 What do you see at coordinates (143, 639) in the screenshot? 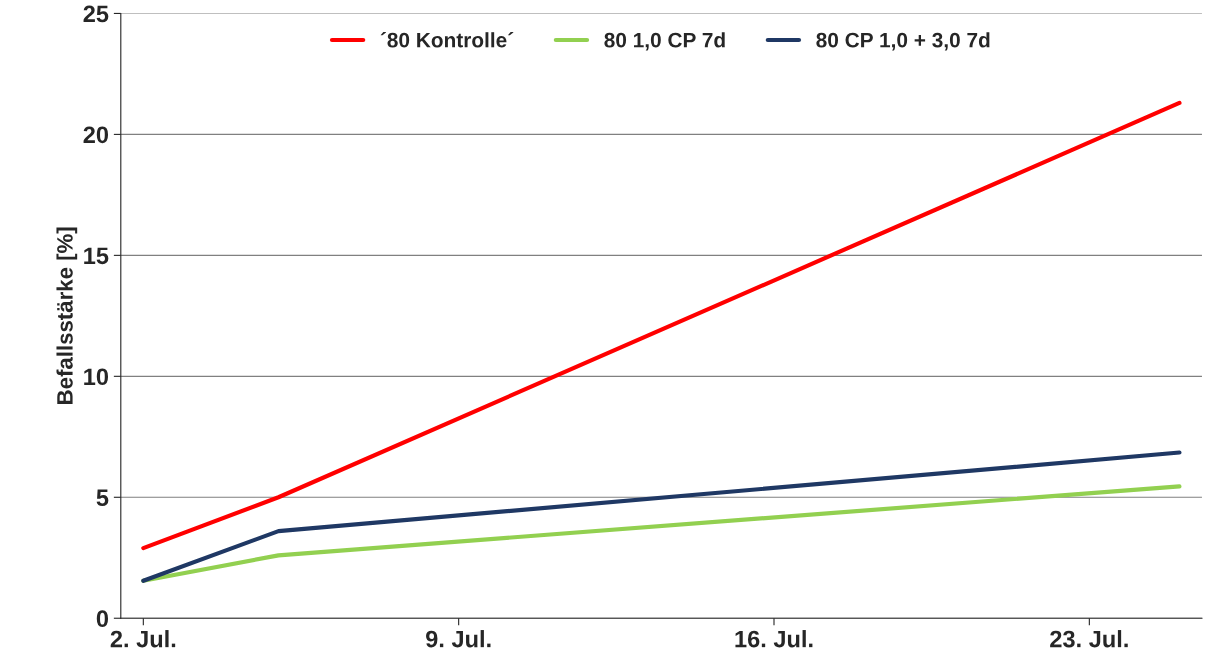
I see `x-tick-label: 2. Jul.` at bounding box center [143, 639].